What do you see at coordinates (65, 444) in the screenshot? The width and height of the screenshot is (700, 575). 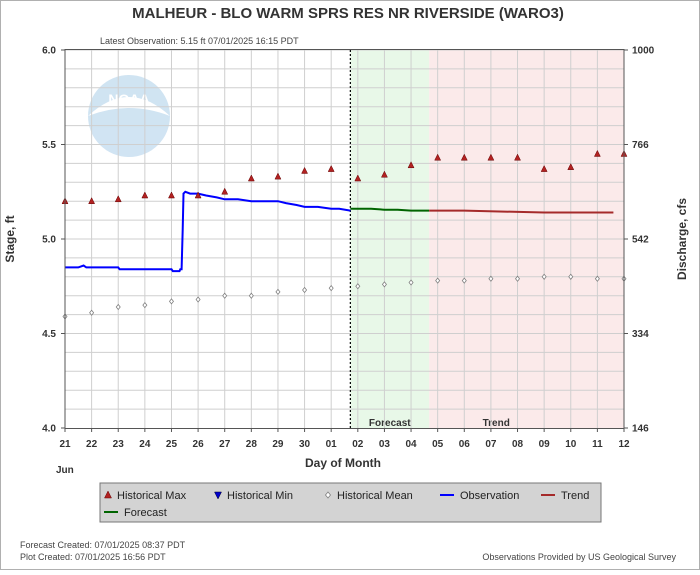 I see `x-tick-label: 21` at bounding box center [65, 444].